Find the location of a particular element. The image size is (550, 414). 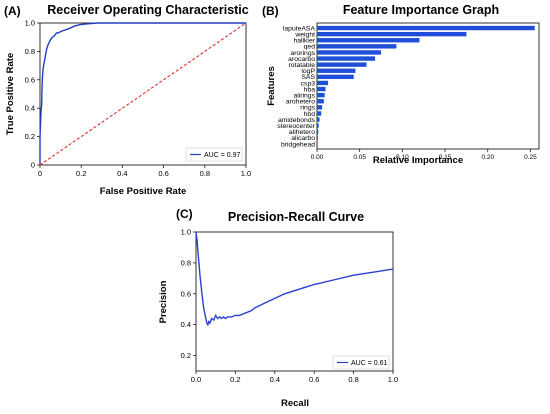

fi-bars is located at coordinates (426, 86).